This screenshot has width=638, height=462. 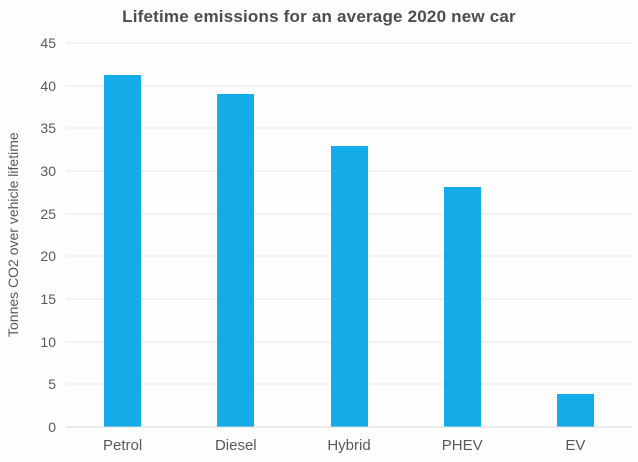 I want to click on y-tick-label: 40, so click(x=48, y=85).